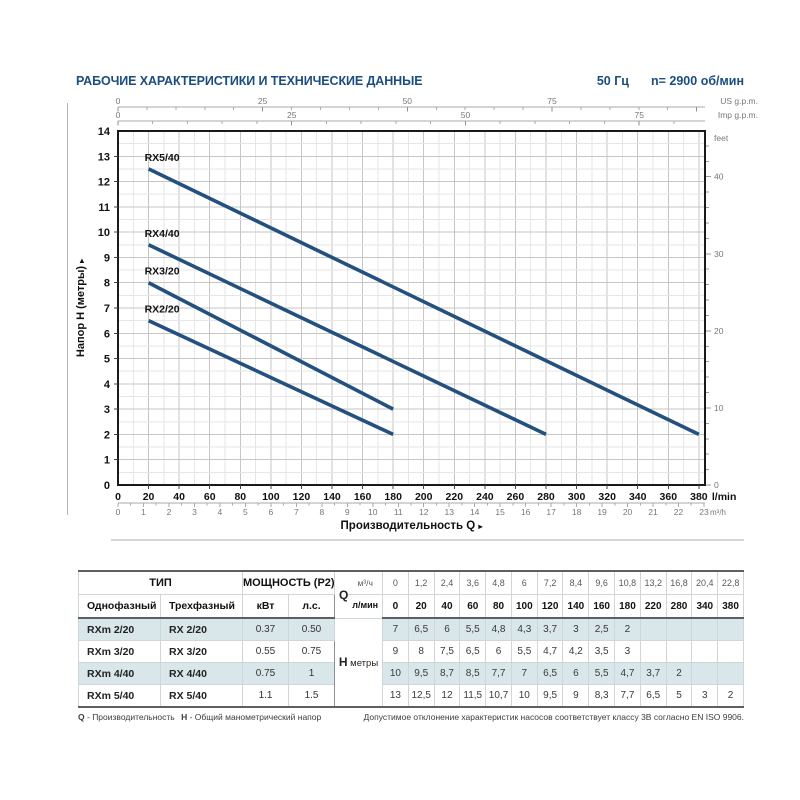  I want to click on q-m3h-value: 4,8, so click(498, 582).